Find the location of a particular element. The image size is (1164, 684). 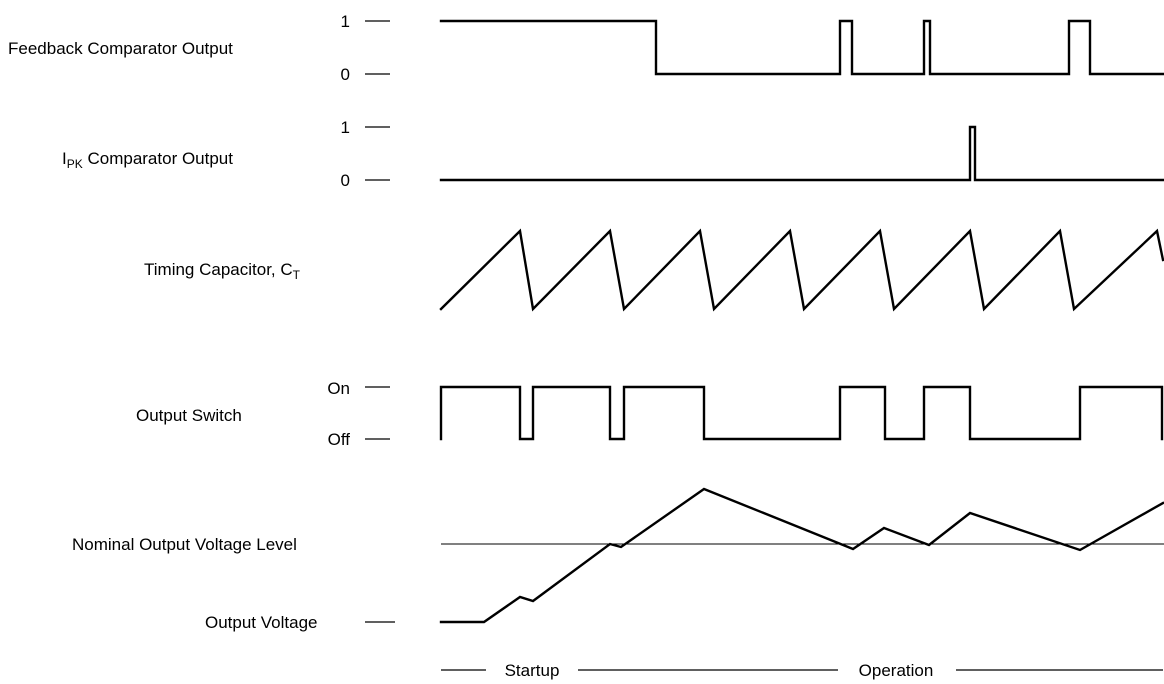

output-switch-level-off: Off is located at coordinates (339, 439).